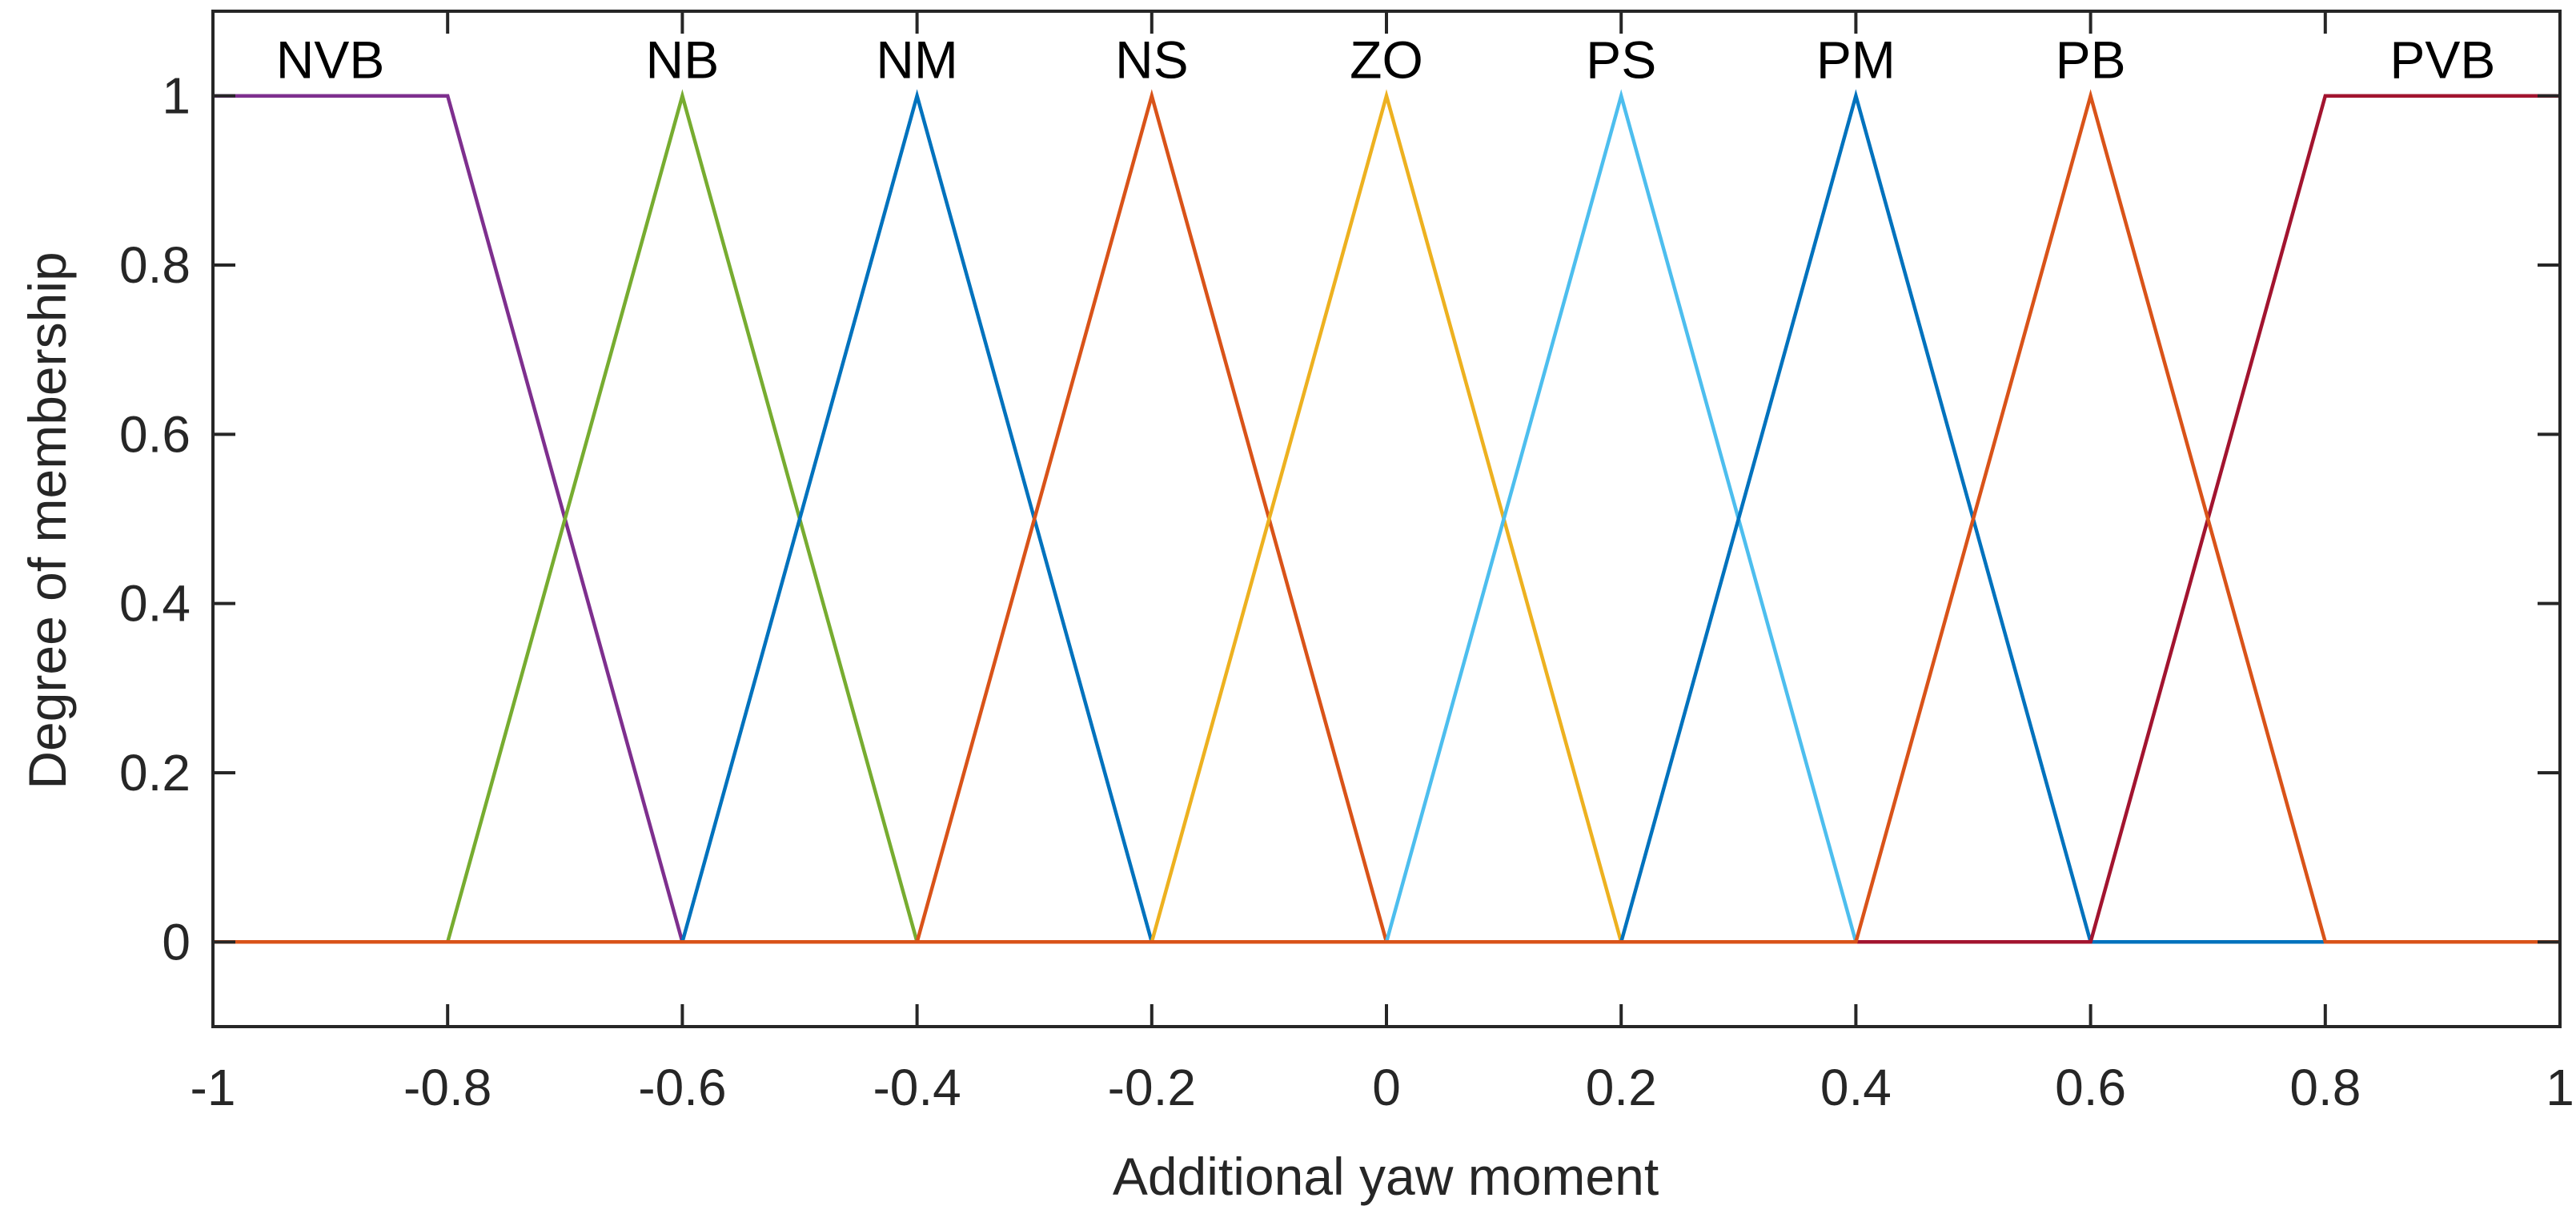 Image resolution: width=2576 pixels, height=1222 pixels. I want to click on x-tick-label: 0, so click(1386, 1087).